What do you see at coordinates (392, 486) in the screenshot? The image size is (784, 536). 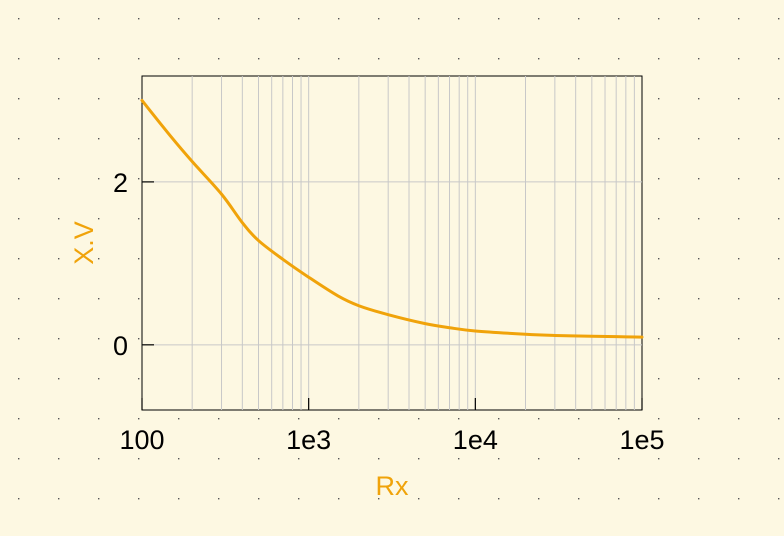 I see `x-axis-label: Rx` at bounding box center [392, 486].